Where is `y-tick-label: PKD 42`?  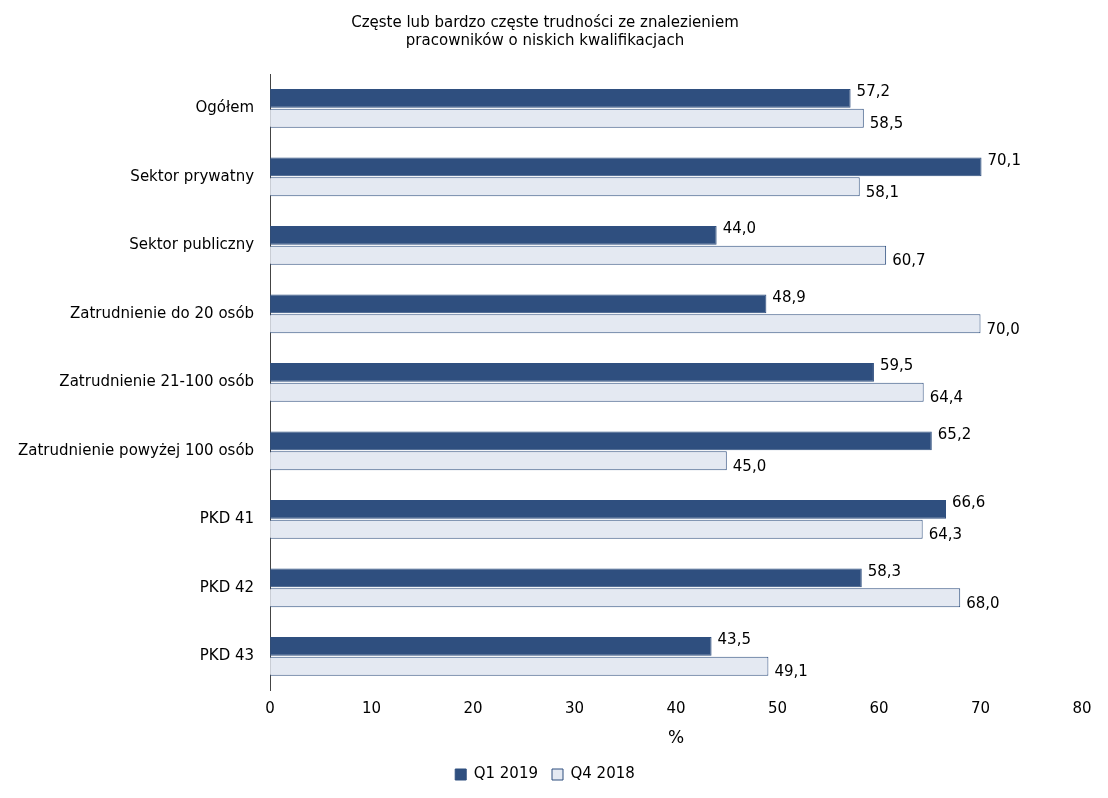 y-tick-label: PKD 42 is located at coordinates (227, 586).